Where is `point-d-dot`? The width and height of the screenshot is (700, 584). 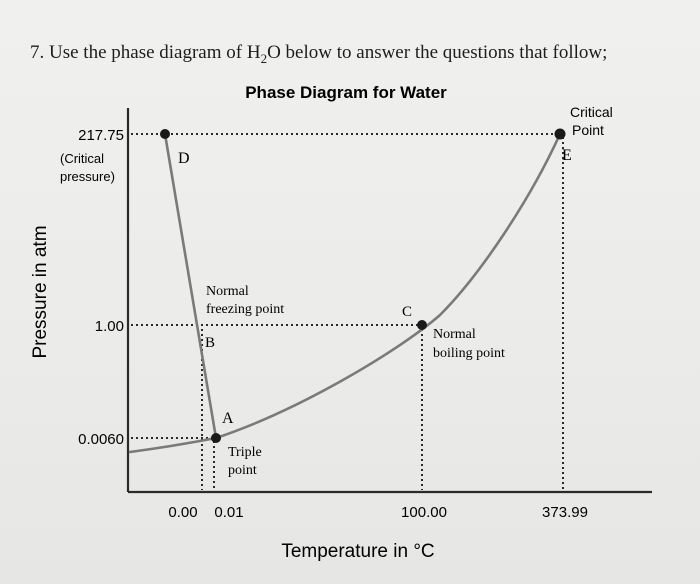 point-d-dot is located at coordinates (165, 134).